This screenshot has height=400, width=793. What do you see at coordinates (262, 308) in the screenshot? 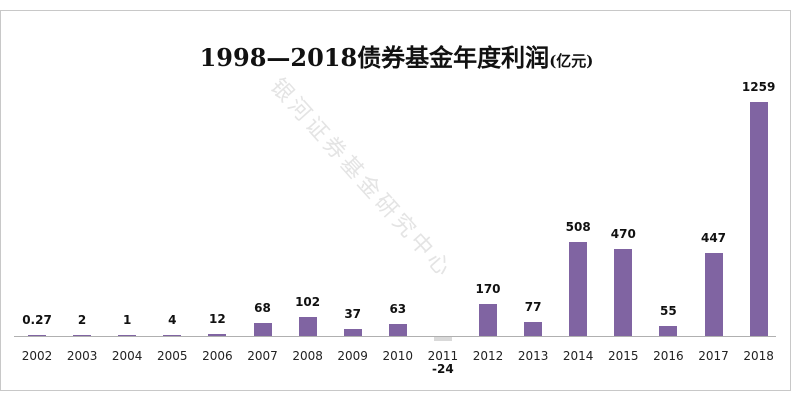
I see `data-label: 68` at bounding box center [262, 308].